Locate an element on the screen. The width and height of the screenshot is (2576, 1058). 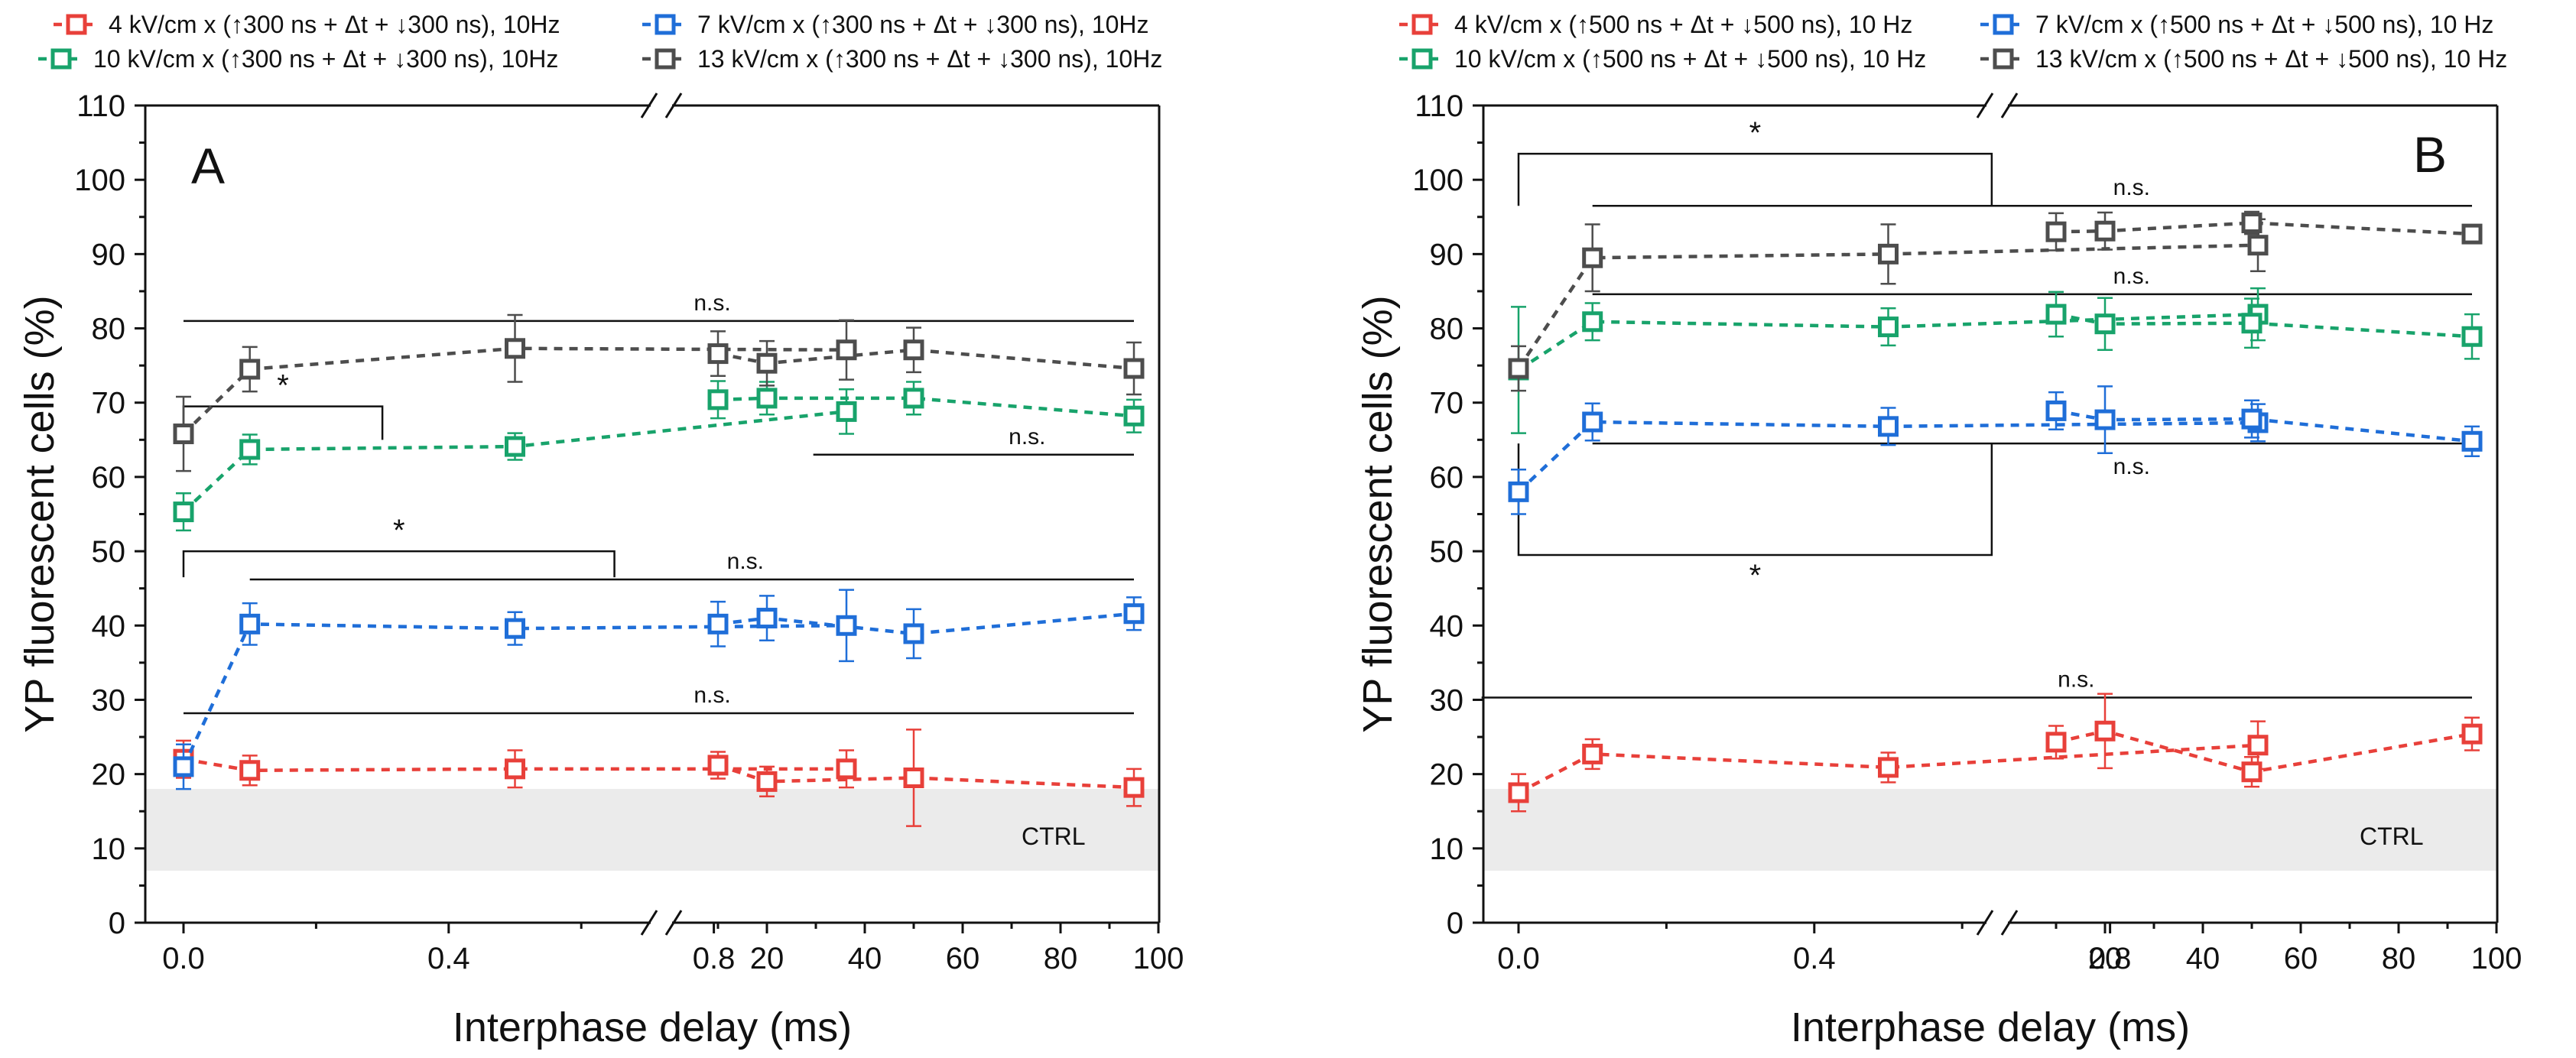
y-tick-label: 20 is located at coordinates (109, 775).